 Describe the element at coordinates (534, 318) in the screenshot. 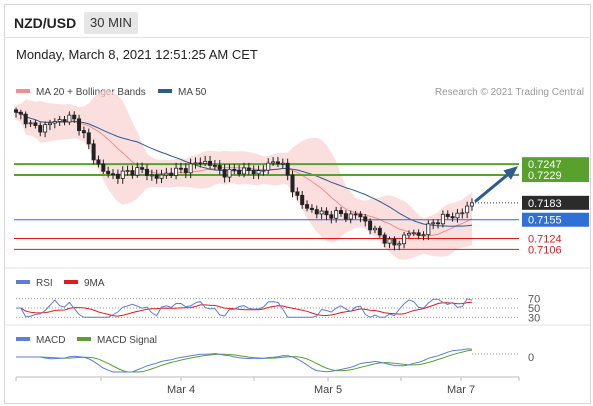

I see `rsi-tick-label: 30` at that location.